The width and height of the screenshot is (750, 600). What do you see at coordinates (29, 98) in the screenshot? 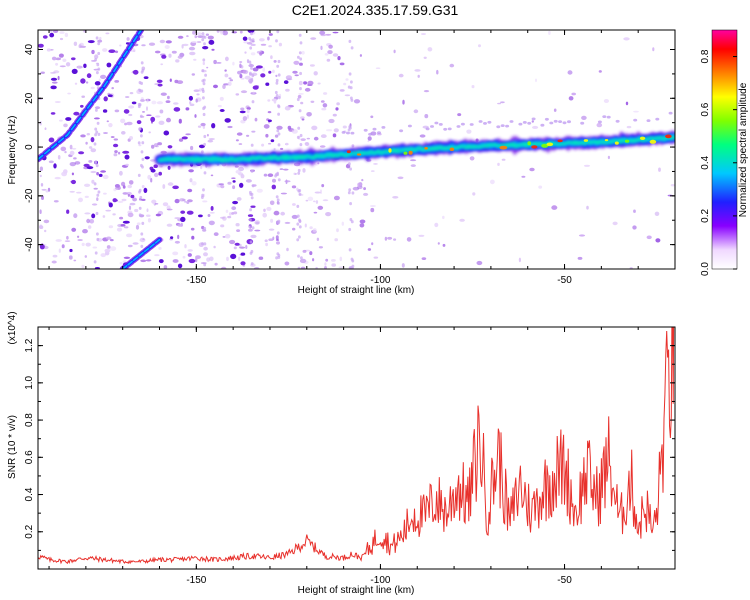
I see `y-tick-label: 20` at bounding box center [29, 98].